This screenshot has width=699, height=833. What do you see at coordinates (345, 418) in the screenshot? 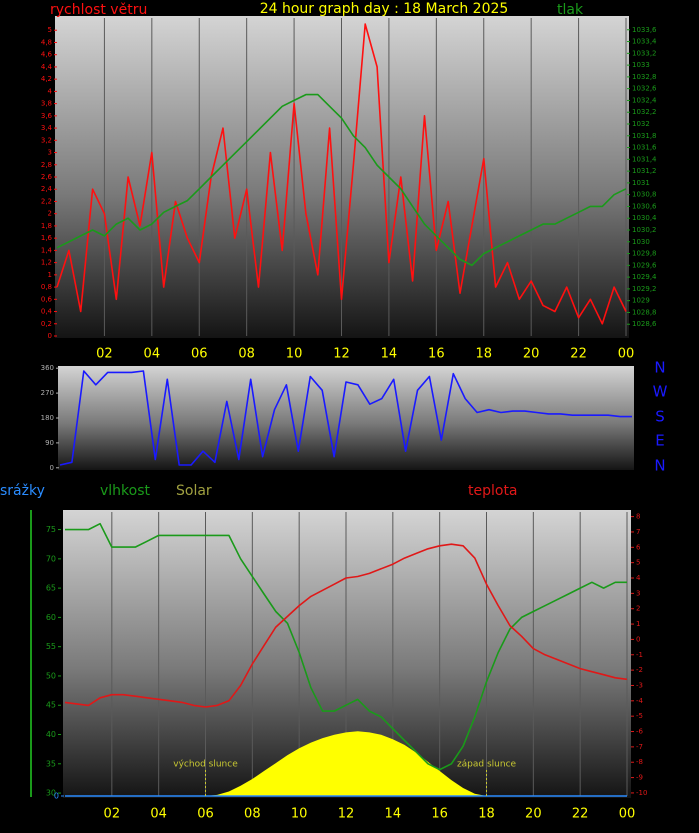
I see `series-line` at bounding box center [345, 418].